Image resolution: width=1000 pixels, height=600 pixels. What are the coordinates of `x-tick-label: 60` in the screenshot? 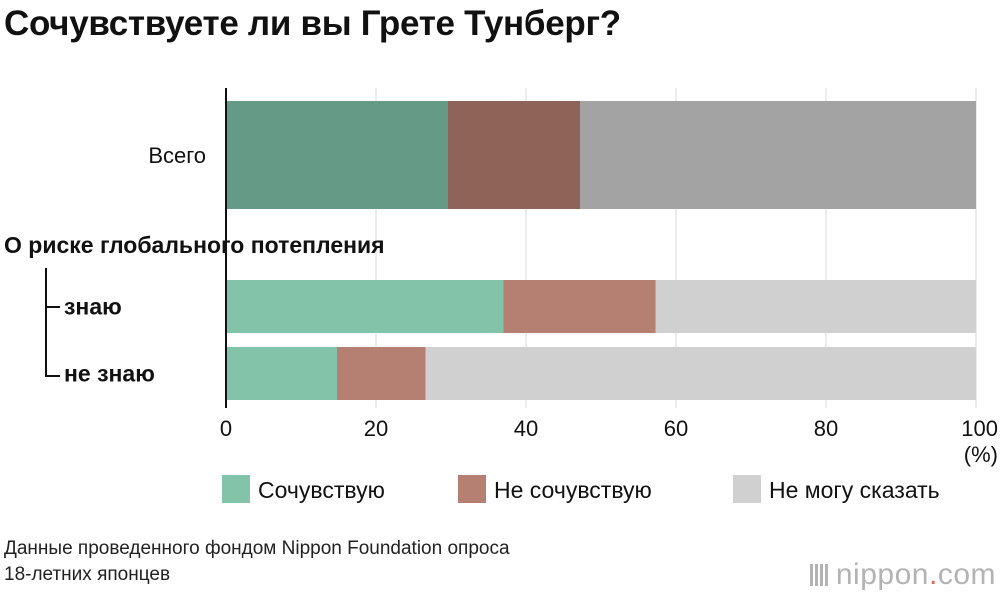 It's located at (676, 428).